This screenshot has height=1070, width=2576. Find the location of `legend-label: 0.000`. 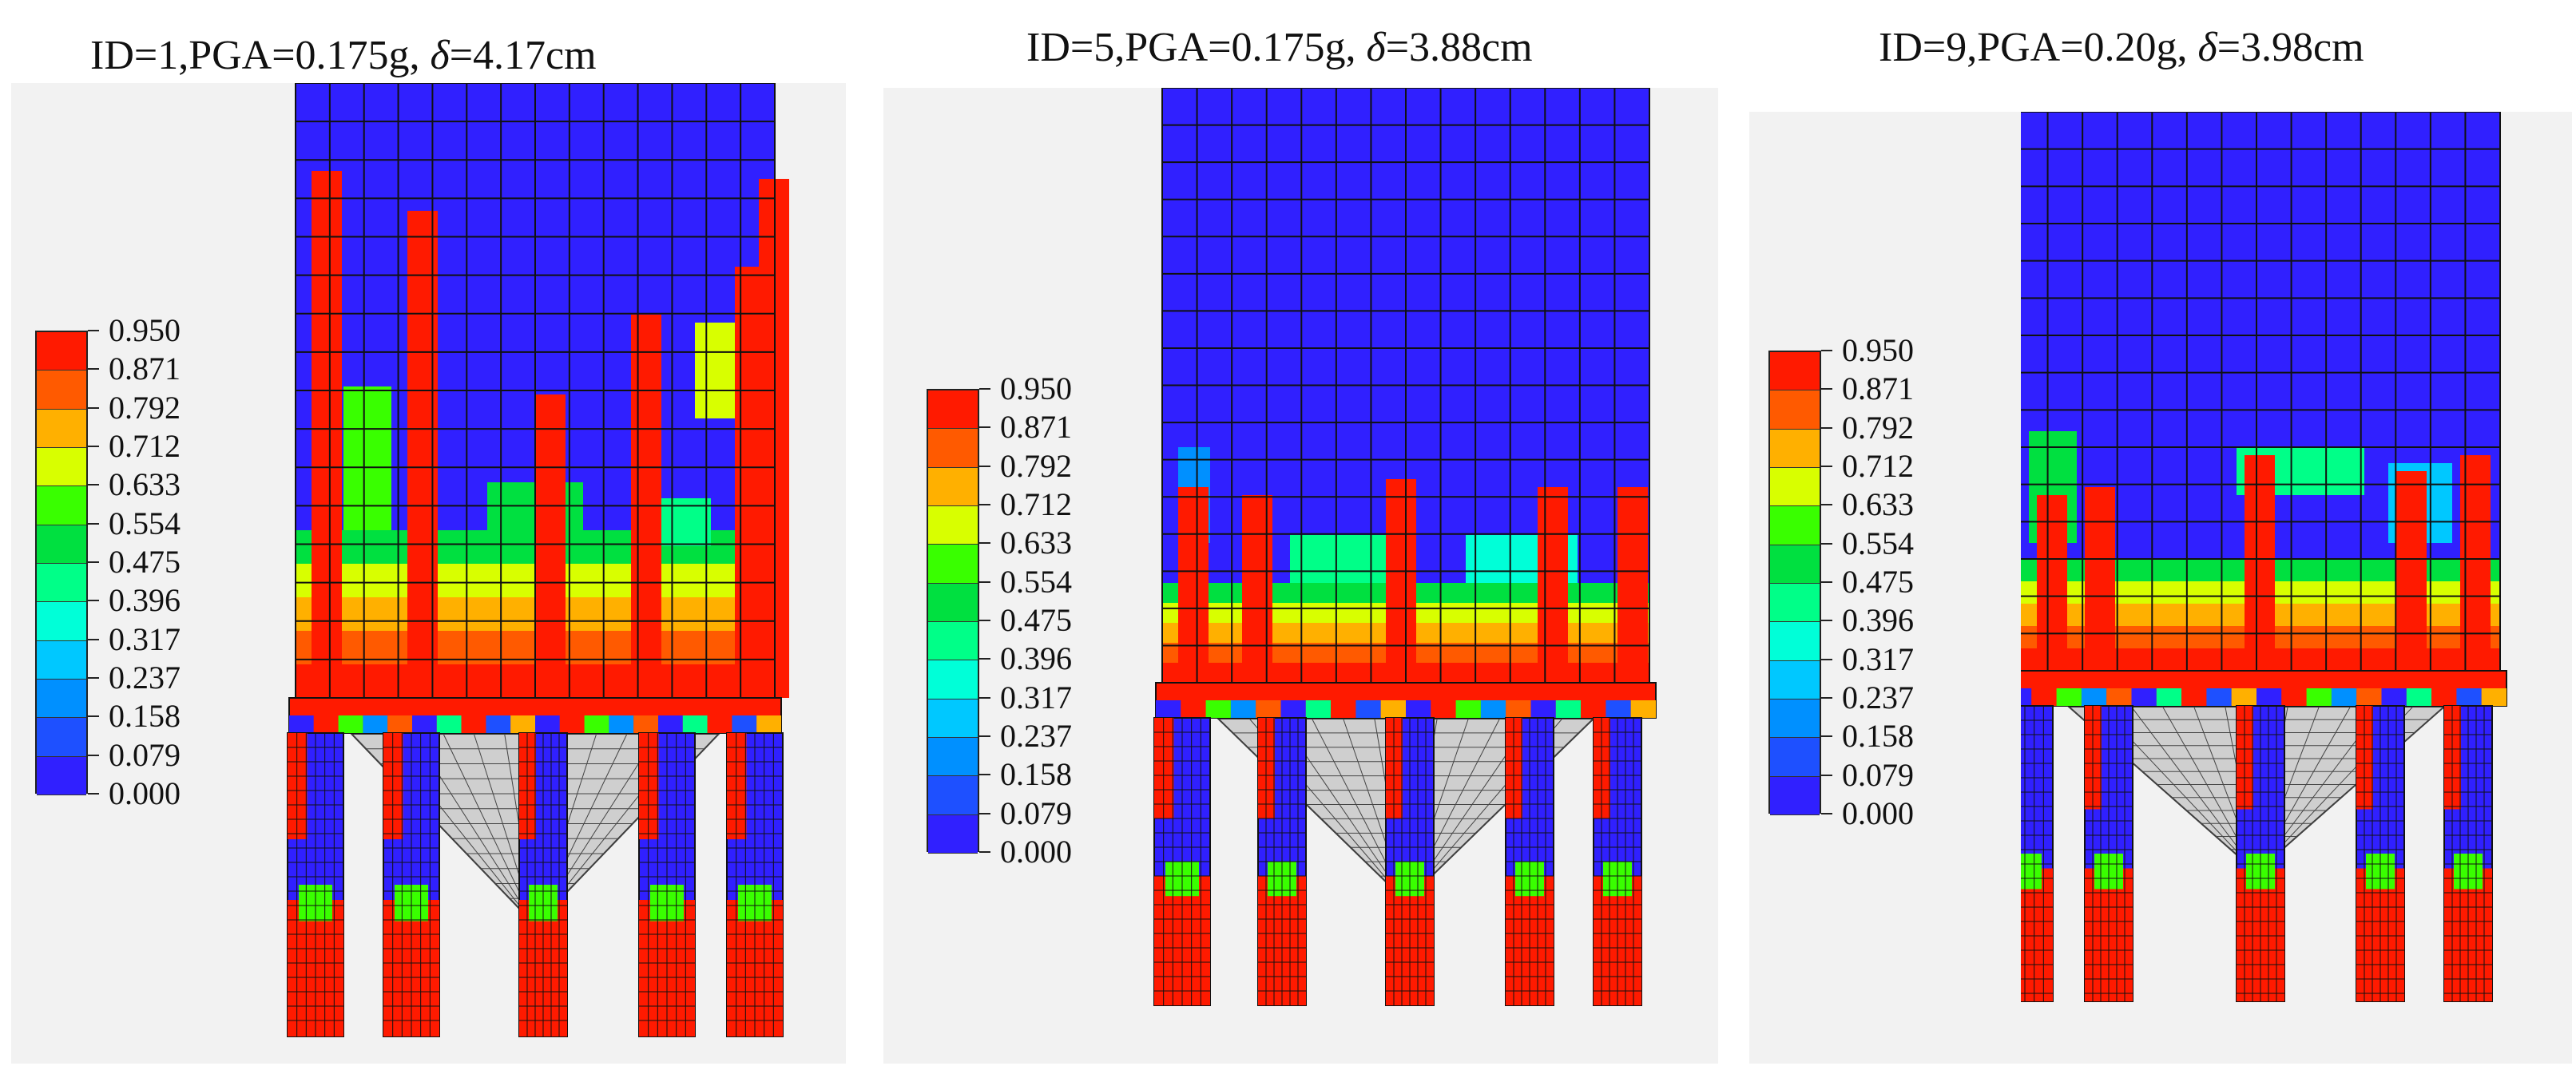

legend-label: 0.000 is located at coordinates (1878, 813).